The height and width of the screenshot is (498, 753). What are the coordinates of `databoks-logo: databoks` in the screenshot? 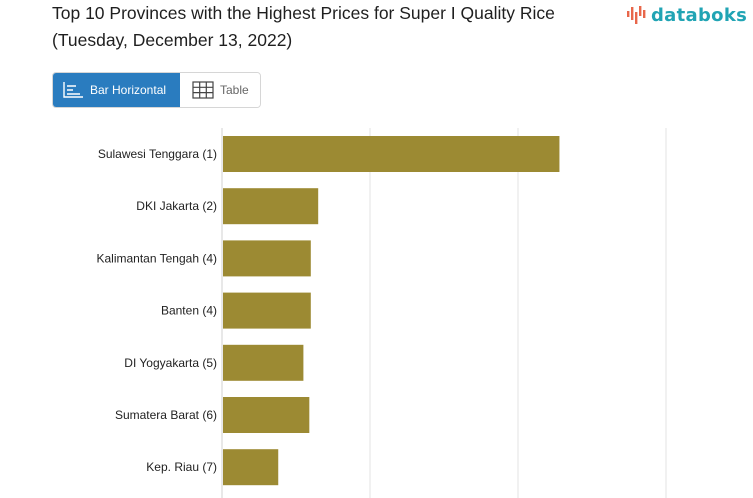 It's located at (686, 15).